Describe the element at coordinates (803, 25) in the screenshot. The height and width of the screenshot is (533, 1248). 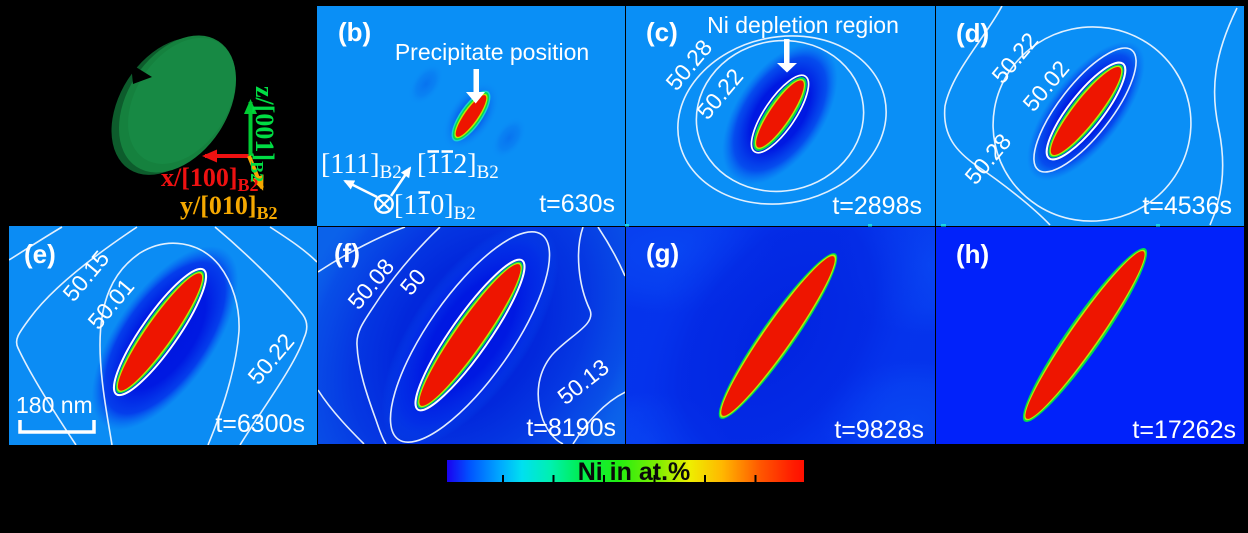
I see `svg-text: Ni depletion region` at that location.